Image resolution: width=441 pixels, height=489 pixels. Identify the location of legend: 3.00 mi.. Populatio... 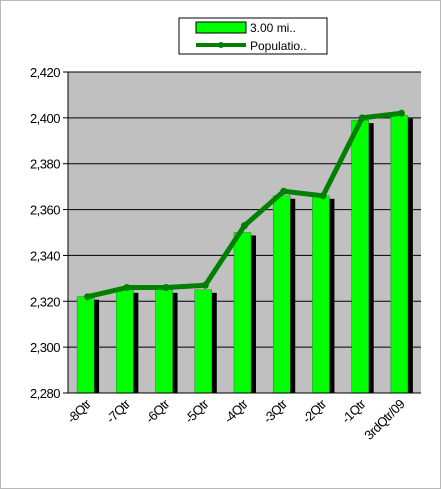
(253, 36).